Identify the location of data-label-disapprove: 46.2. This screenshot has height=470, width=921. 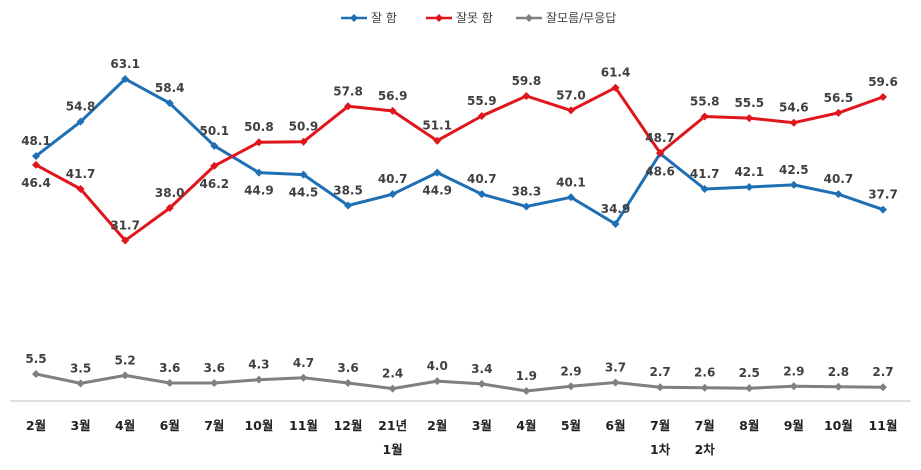
(215, 184).